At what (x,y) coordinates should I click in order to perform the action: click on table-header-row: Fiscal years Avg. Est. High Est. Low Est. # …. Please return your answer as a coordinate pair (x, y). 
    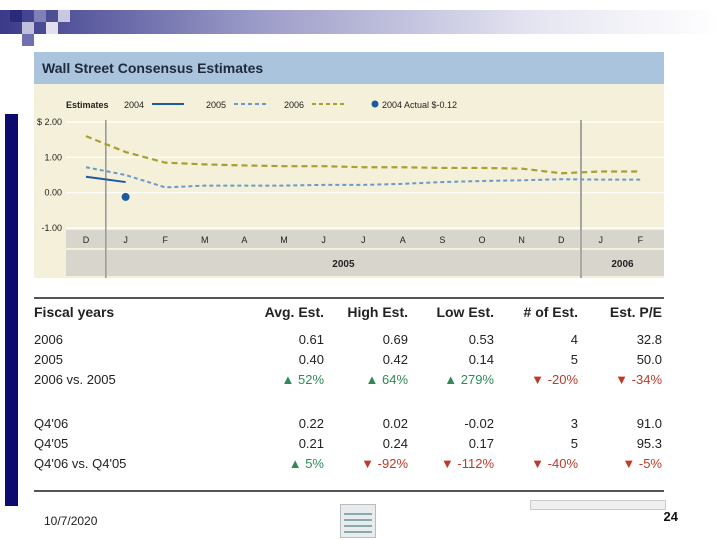
    Looking at the image, I should click on (349, 314).